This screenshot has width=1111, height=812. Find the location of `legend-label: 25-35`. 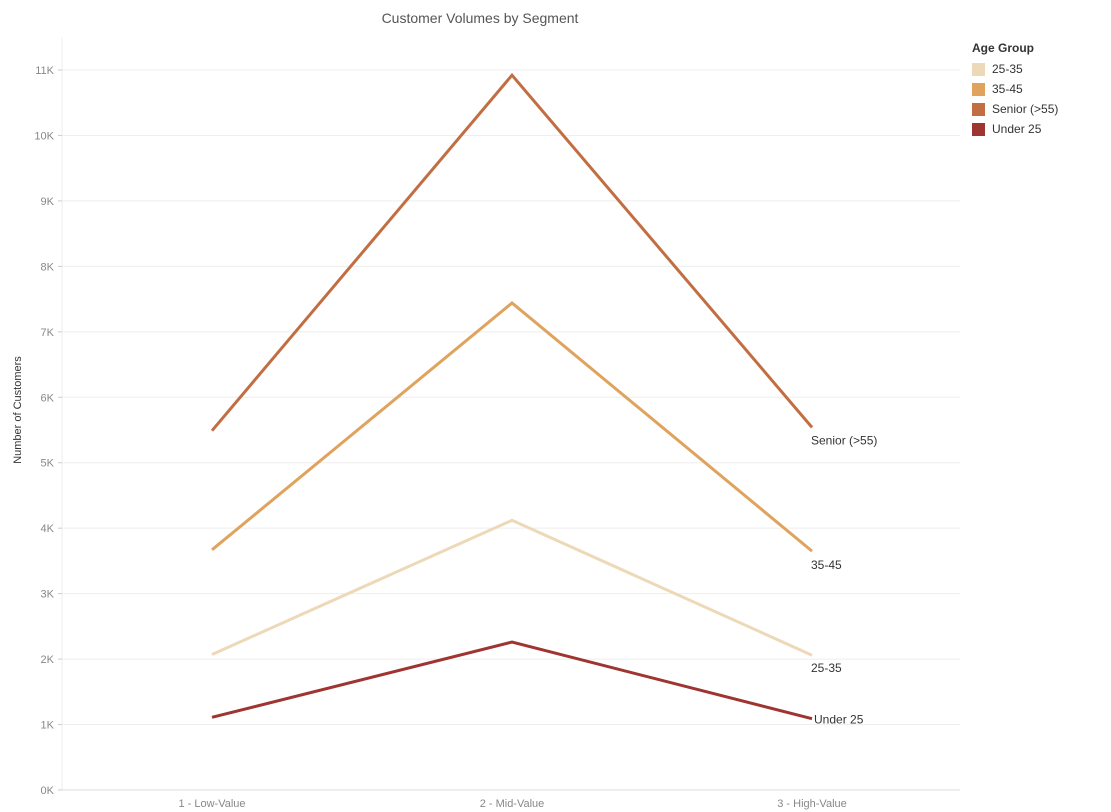

legend-label: 25-35 is located at coordinates (1007, 69).